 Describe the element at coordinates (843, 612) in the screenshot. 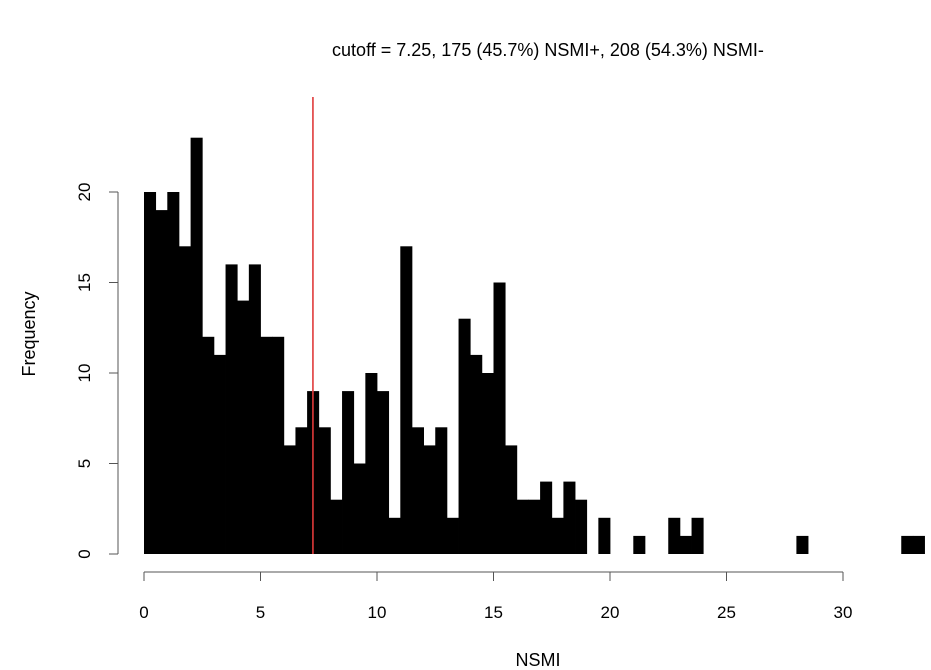

I see `x-tick-label: 30` at that location.